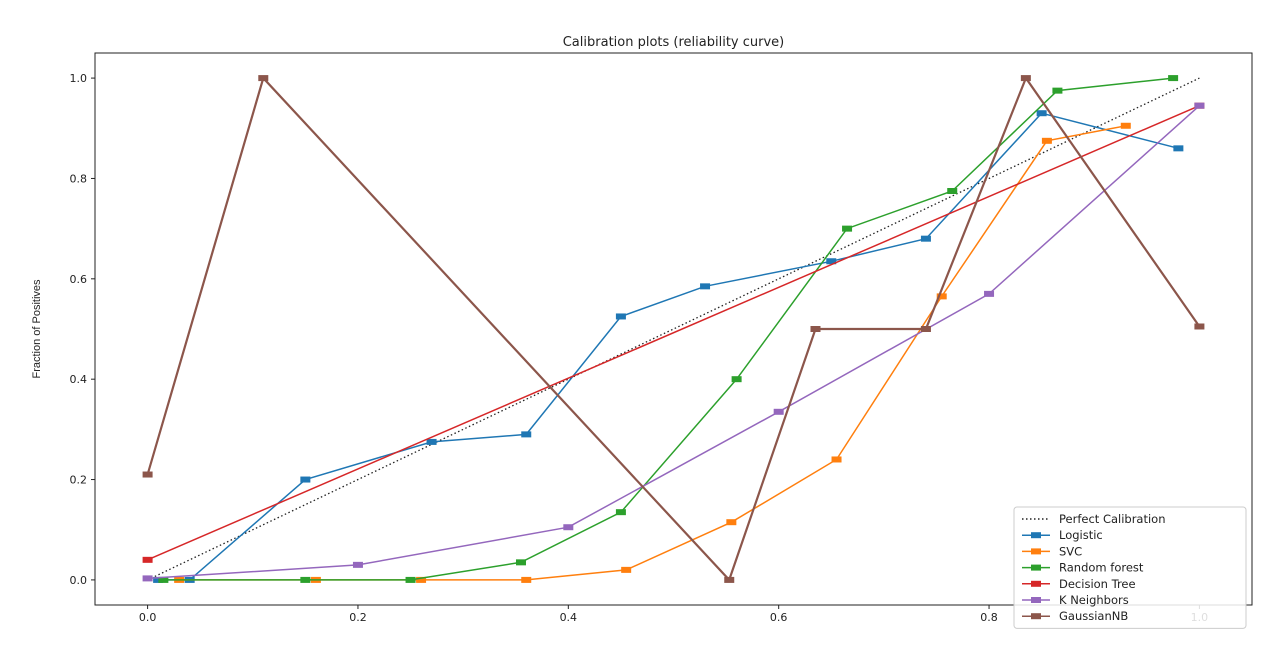 The height and width of the screenshot is (662, 1276). Describe the element at coordinates (779, 617) in the screenshot. I see `x-tick-label: 0.6` at that location.